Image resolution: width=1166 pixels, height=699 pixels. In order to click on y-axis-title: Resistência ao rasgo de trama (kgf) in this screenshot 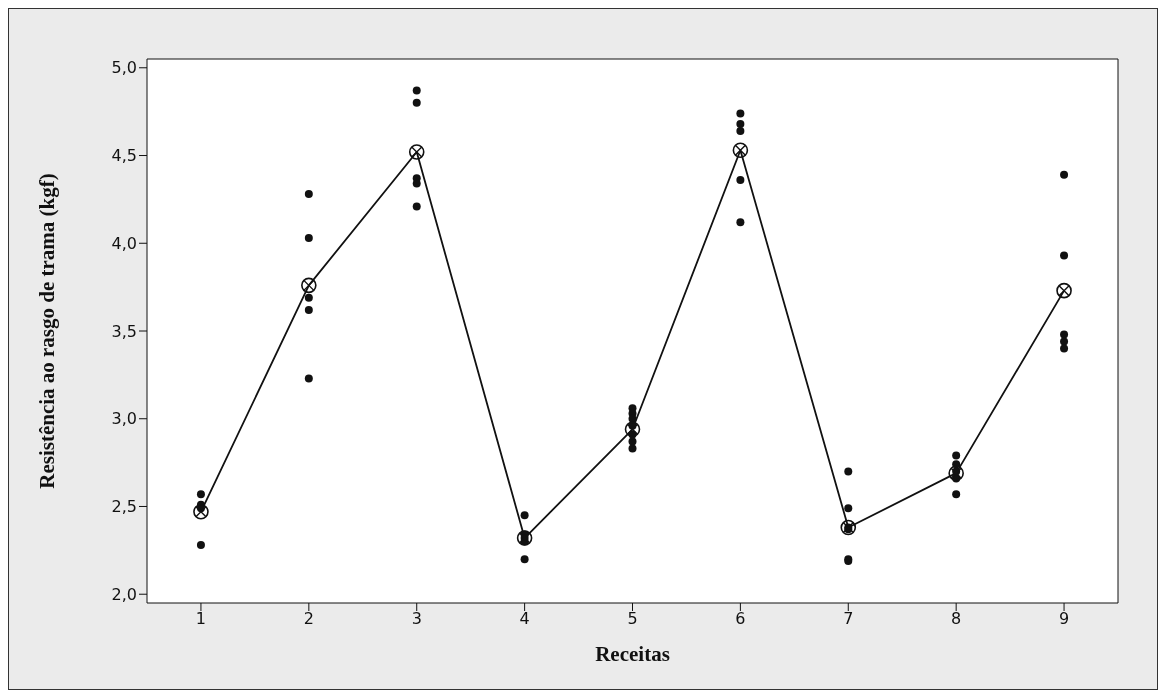, I will do `click(47, 331)`.